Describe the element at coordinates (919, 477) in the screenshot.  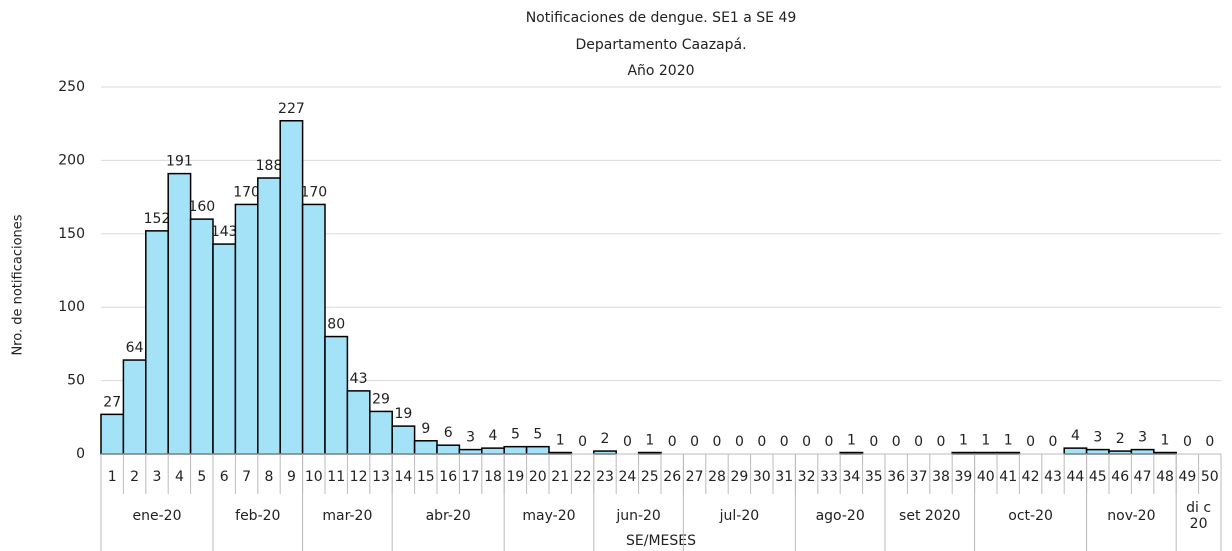
I see `x-tick-label: 37` at that location.